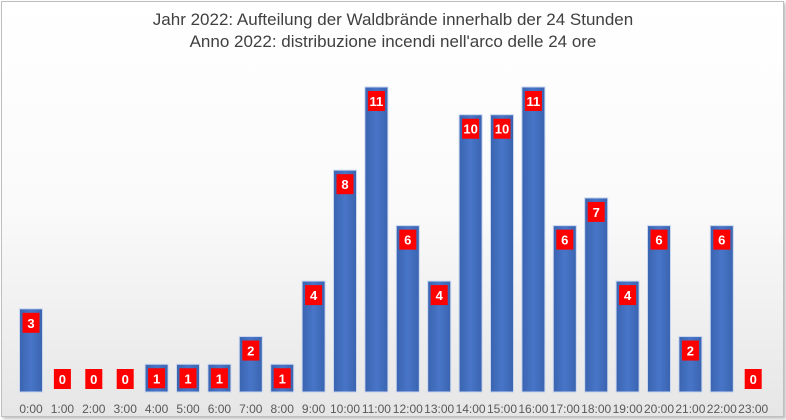  What do you see at coordinates (565, 409) in the screenshot?
I see `x-tick-label: 17:00` at bounding box center [565, 409].